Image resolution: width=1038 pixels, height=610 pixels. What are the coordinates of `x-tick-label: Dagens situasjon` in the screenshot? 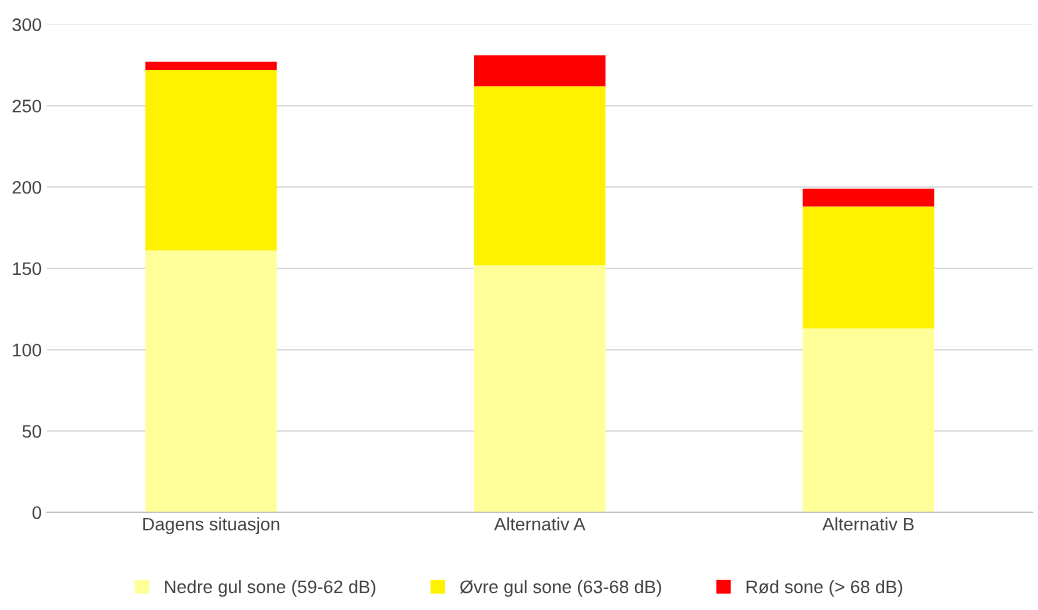 It's located at (211, 526).